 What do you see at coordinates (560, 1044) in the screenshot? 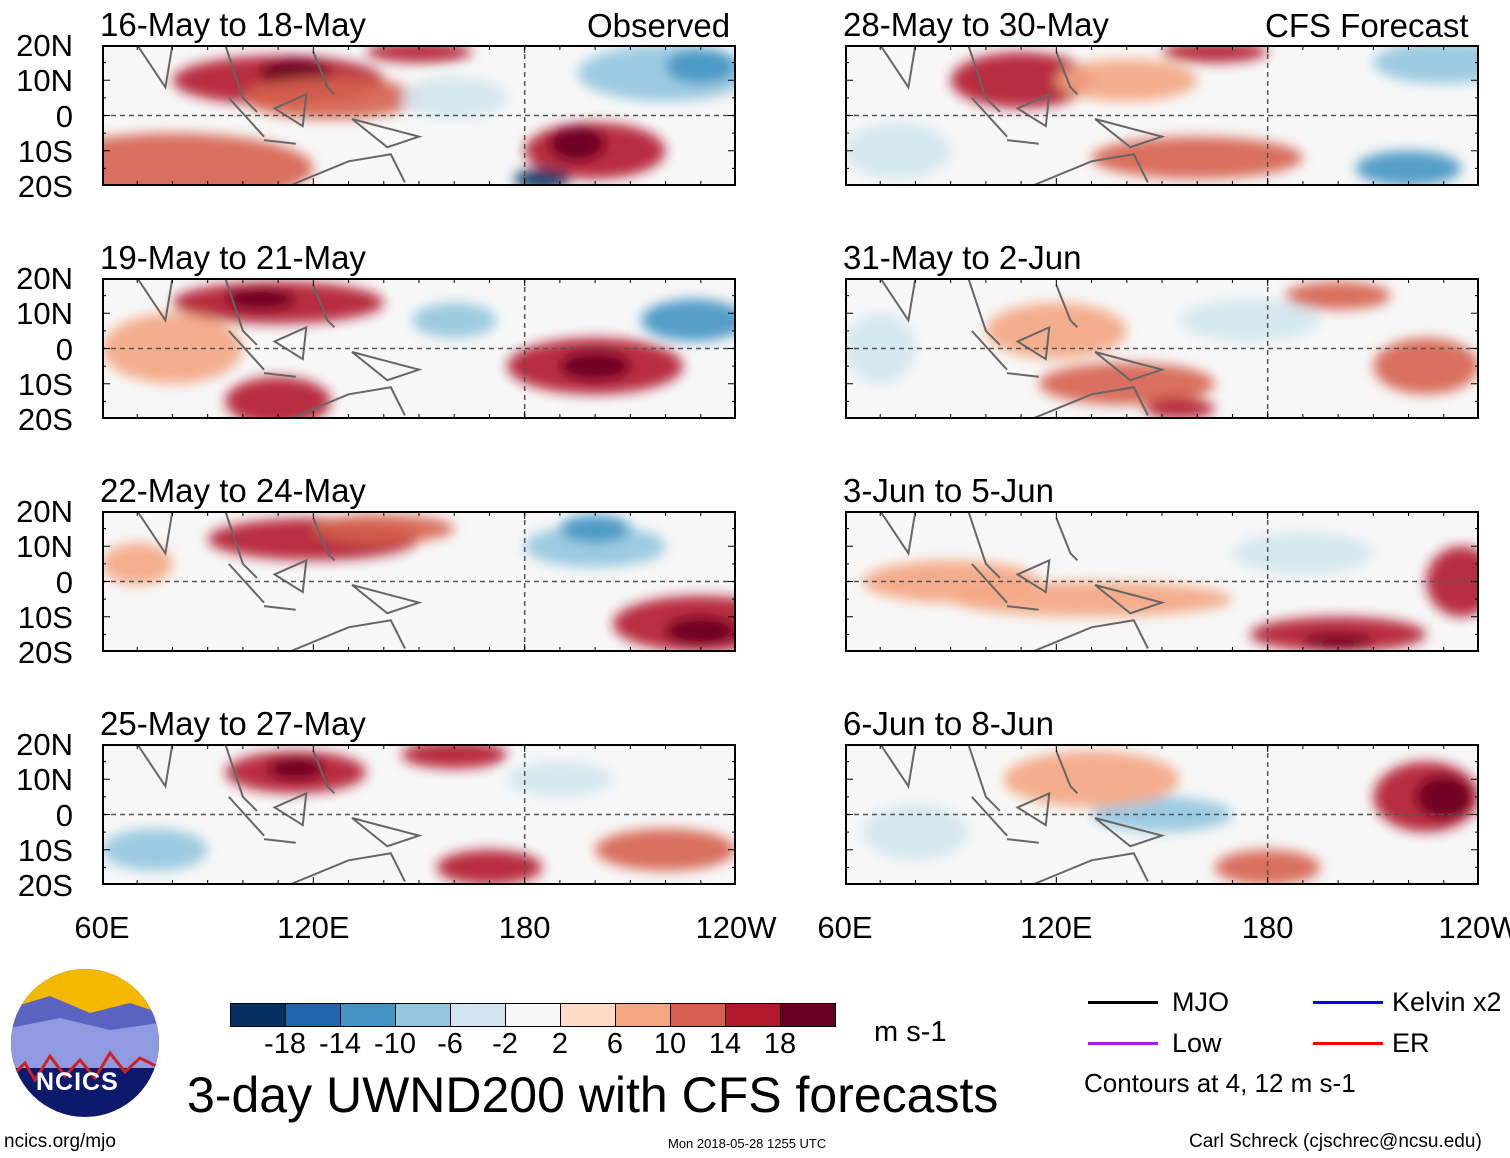
I see `colorbar-label: 2` at bounding box center [560, 1044].